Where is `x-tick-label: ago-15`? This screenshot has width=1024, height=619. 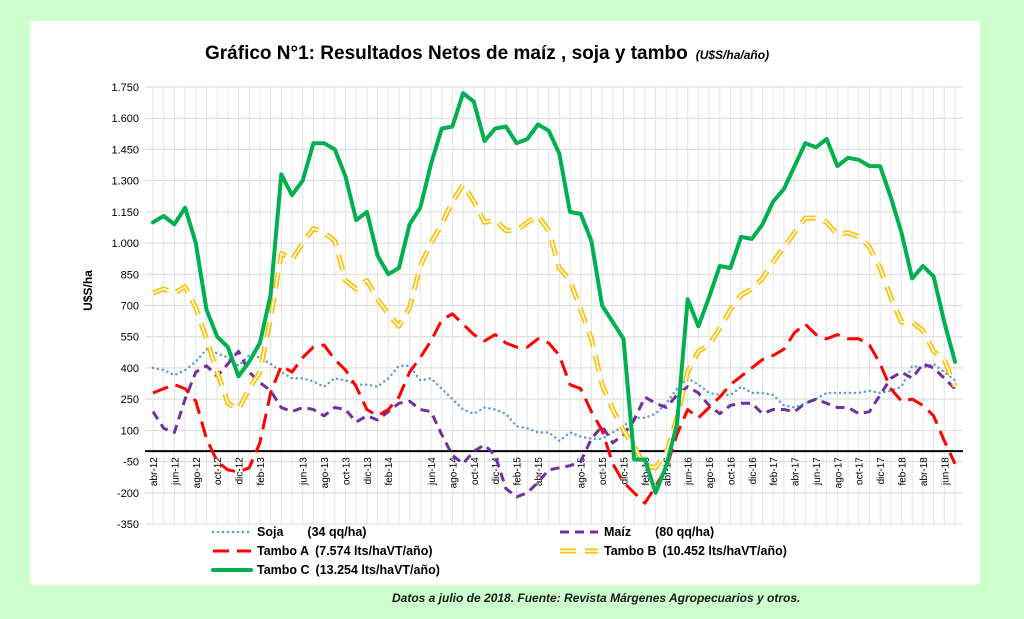 x-tick-label: ago-15 is located at coordinates (582, 473).